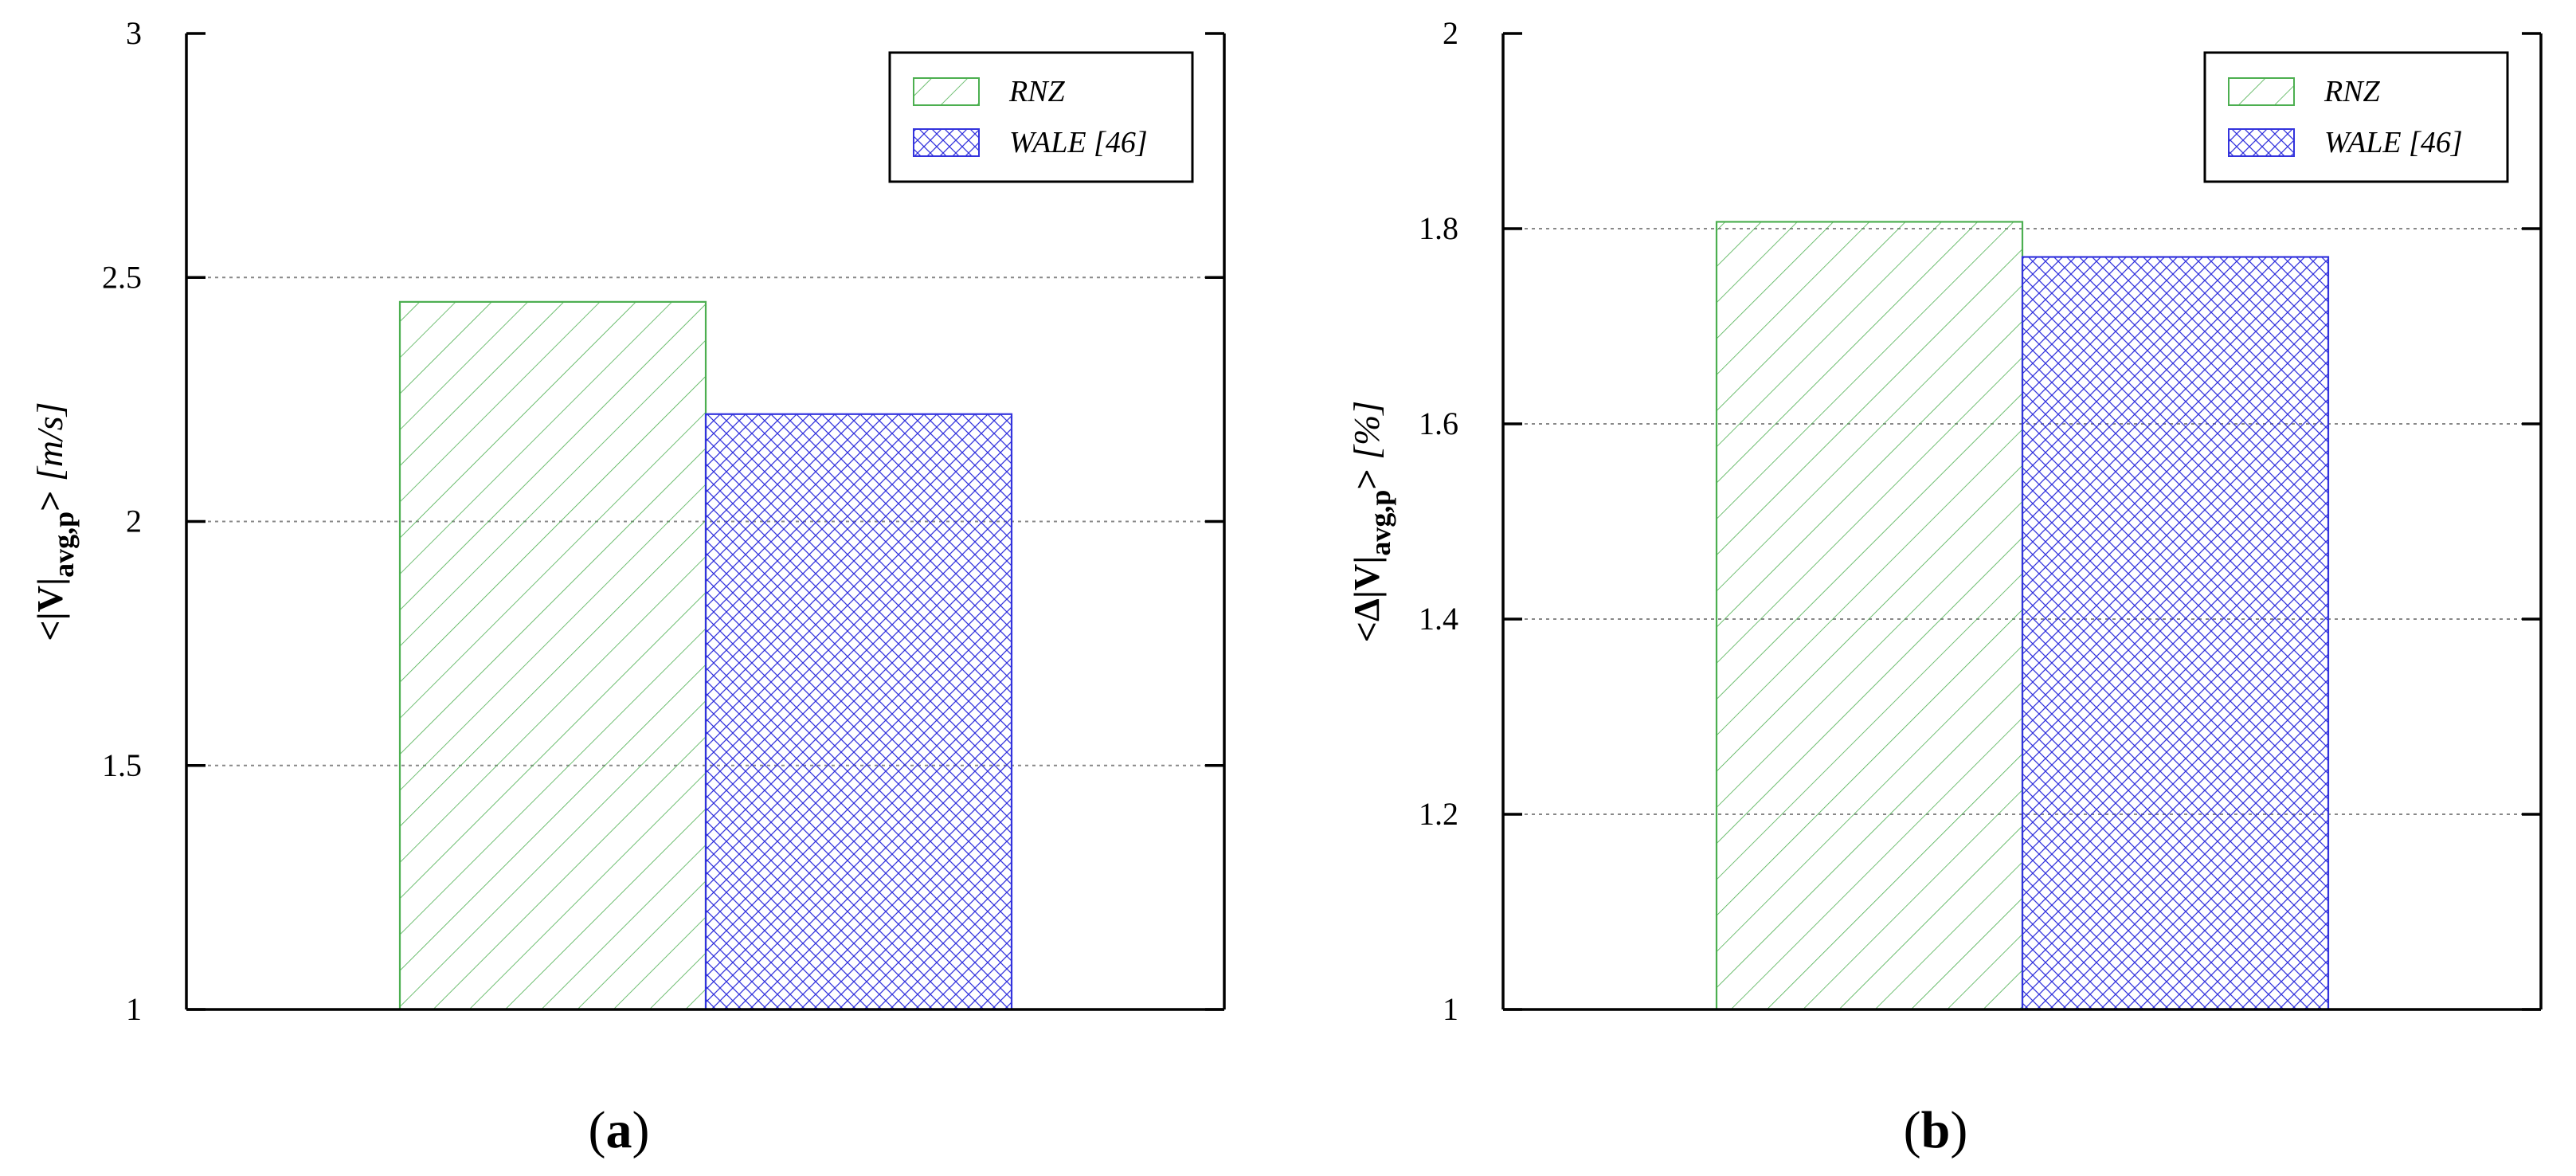 The height and width of the screenshot is (1176, 2576). Describe the element at coordinates (122, 277) in the screenshot. I see `y-tick-label: 2.5` at that location.